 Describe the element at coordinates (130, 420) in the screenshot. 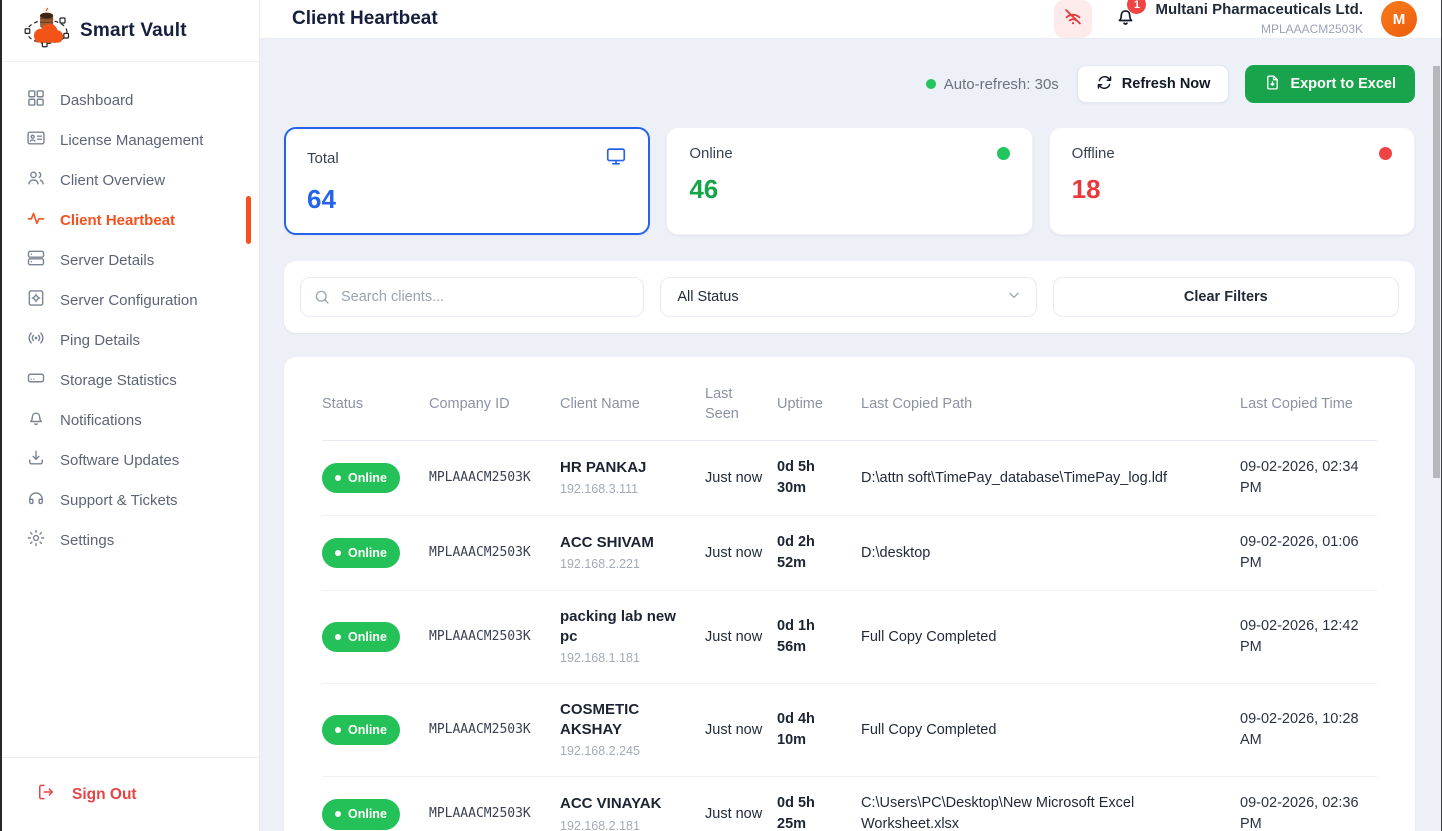

I see `sidebar-item-notifications: Notifications` at that location.